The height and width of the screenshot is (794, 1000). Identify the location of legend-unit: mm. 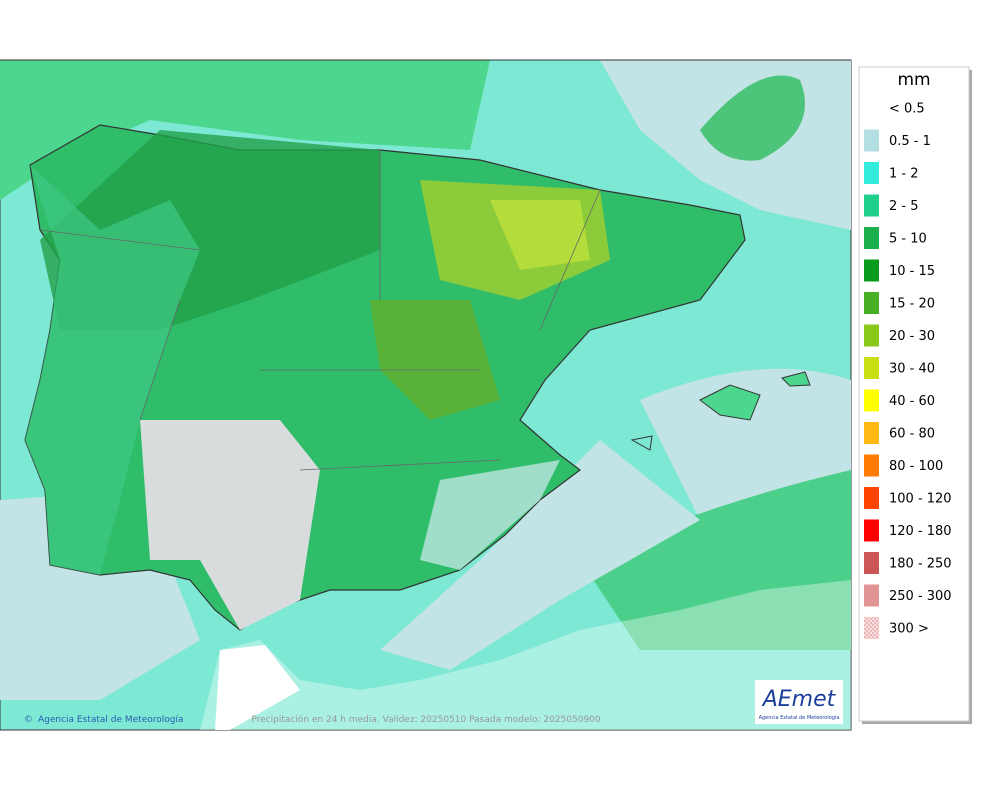
(913, 80).